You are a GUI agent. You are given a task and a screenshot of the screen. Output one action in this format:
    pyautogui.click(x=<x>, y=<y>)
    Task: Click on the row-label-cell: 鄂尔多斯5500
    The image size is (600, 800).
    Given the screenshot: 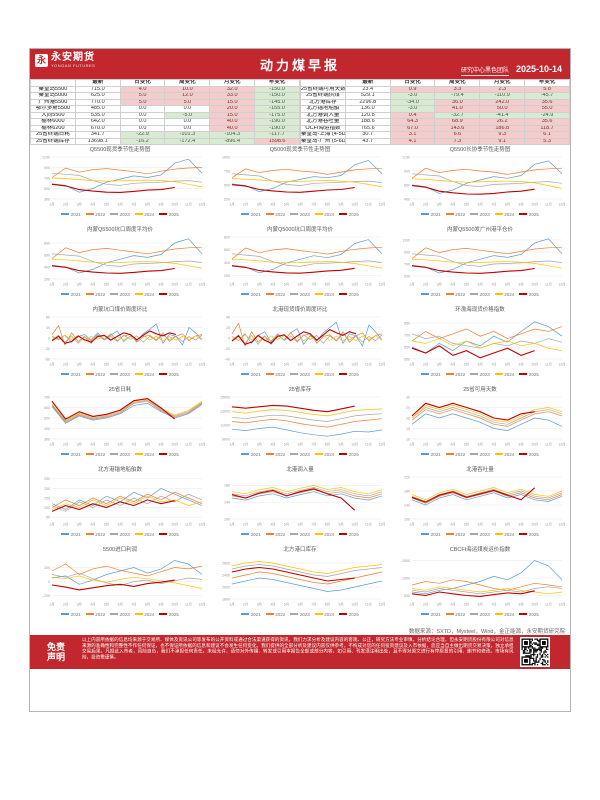 What is the action you would take?
    pyautogui.click(x=53, y=109)
    